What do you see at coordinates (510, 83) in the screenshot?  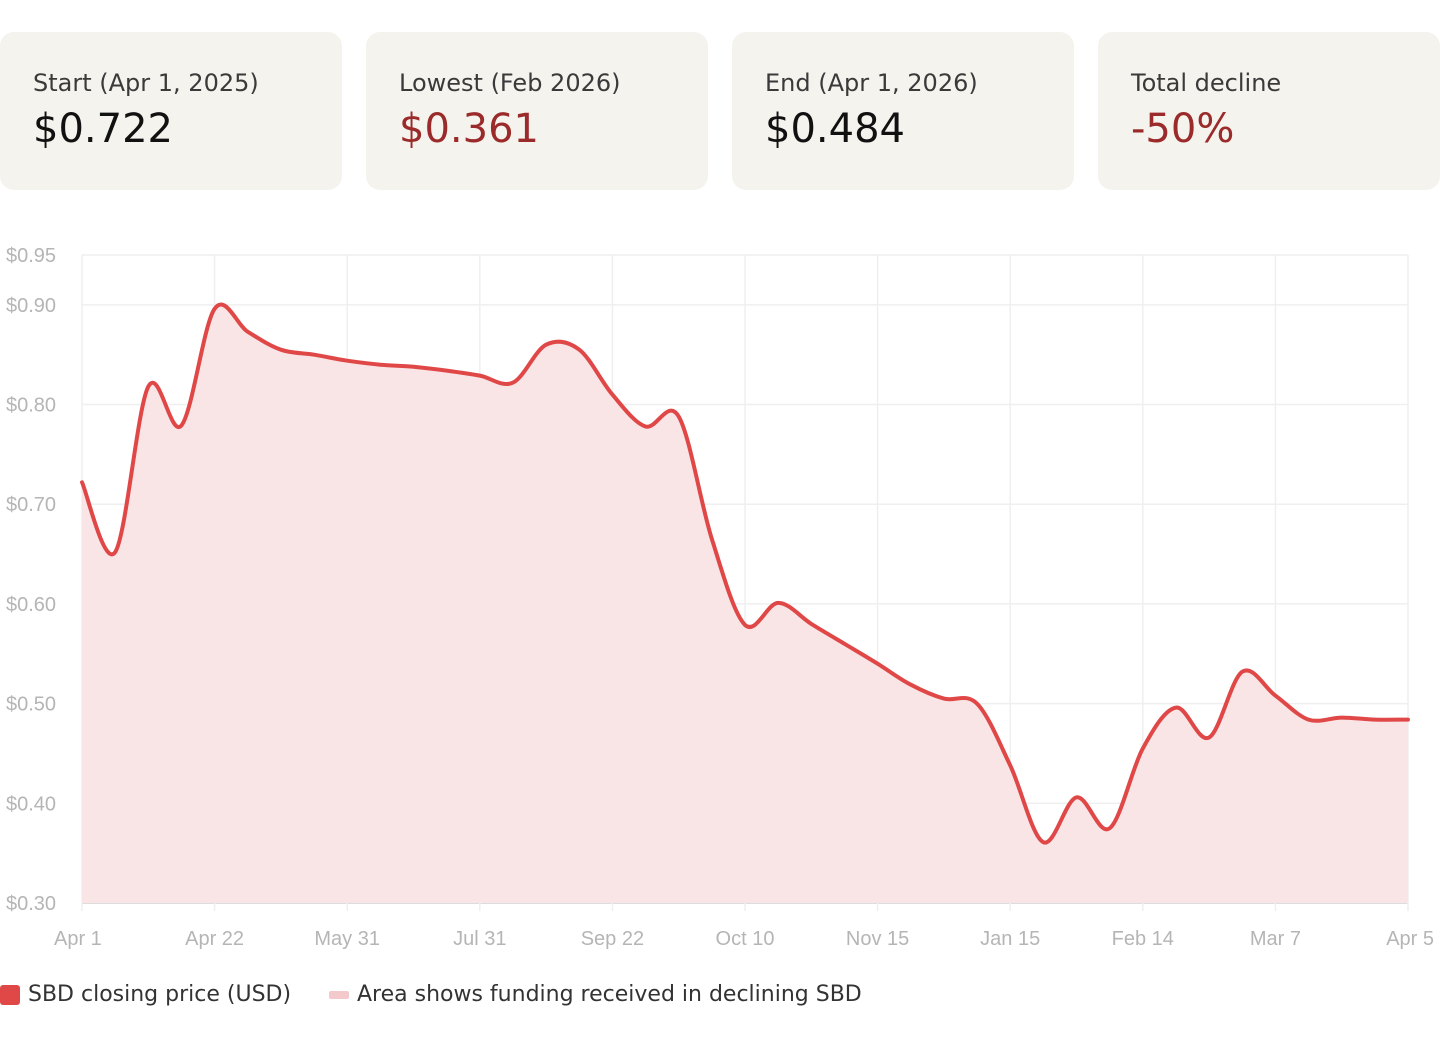 I see `stat-label: Lowest (Feb 2026)` at bounding box center [510, 83].